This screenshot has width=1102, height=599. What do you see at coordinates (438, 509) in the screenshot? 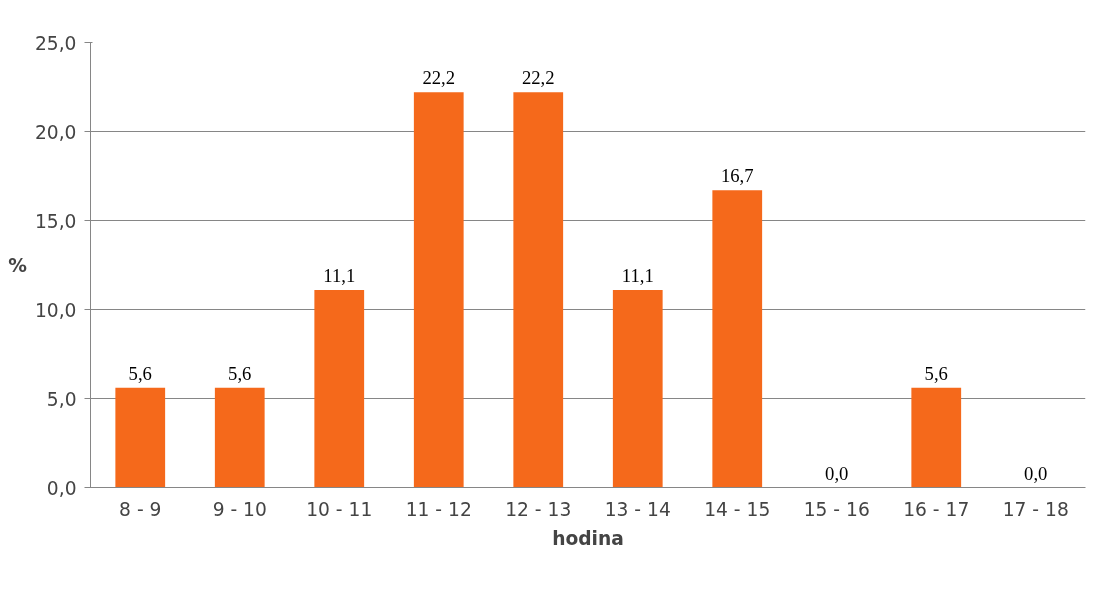
I see `x-tick-label: 11 - 12` at bounding box center [438, 509].